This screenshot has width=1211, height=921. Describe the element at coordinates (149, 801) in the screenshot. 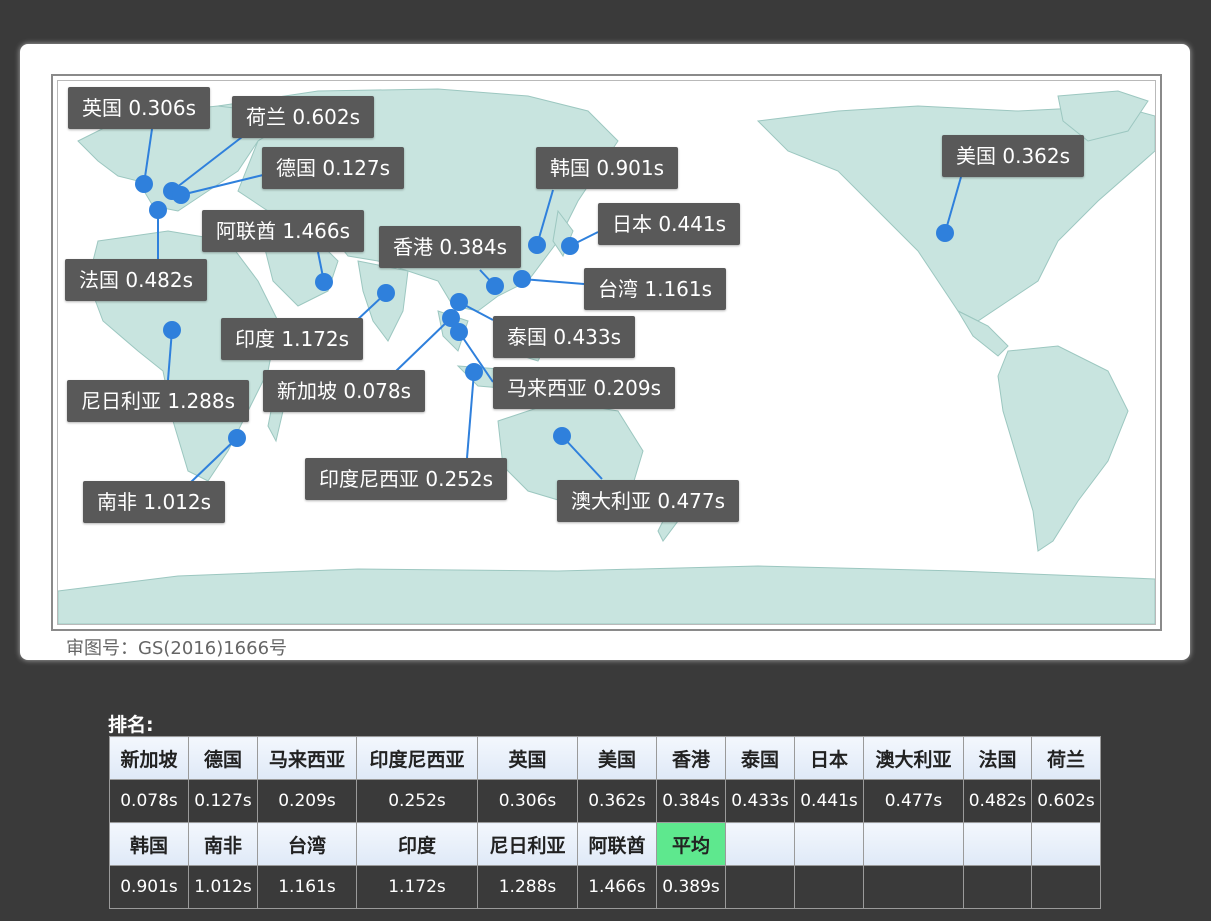

I see `rank-value-cell: 0.078s` at that location.